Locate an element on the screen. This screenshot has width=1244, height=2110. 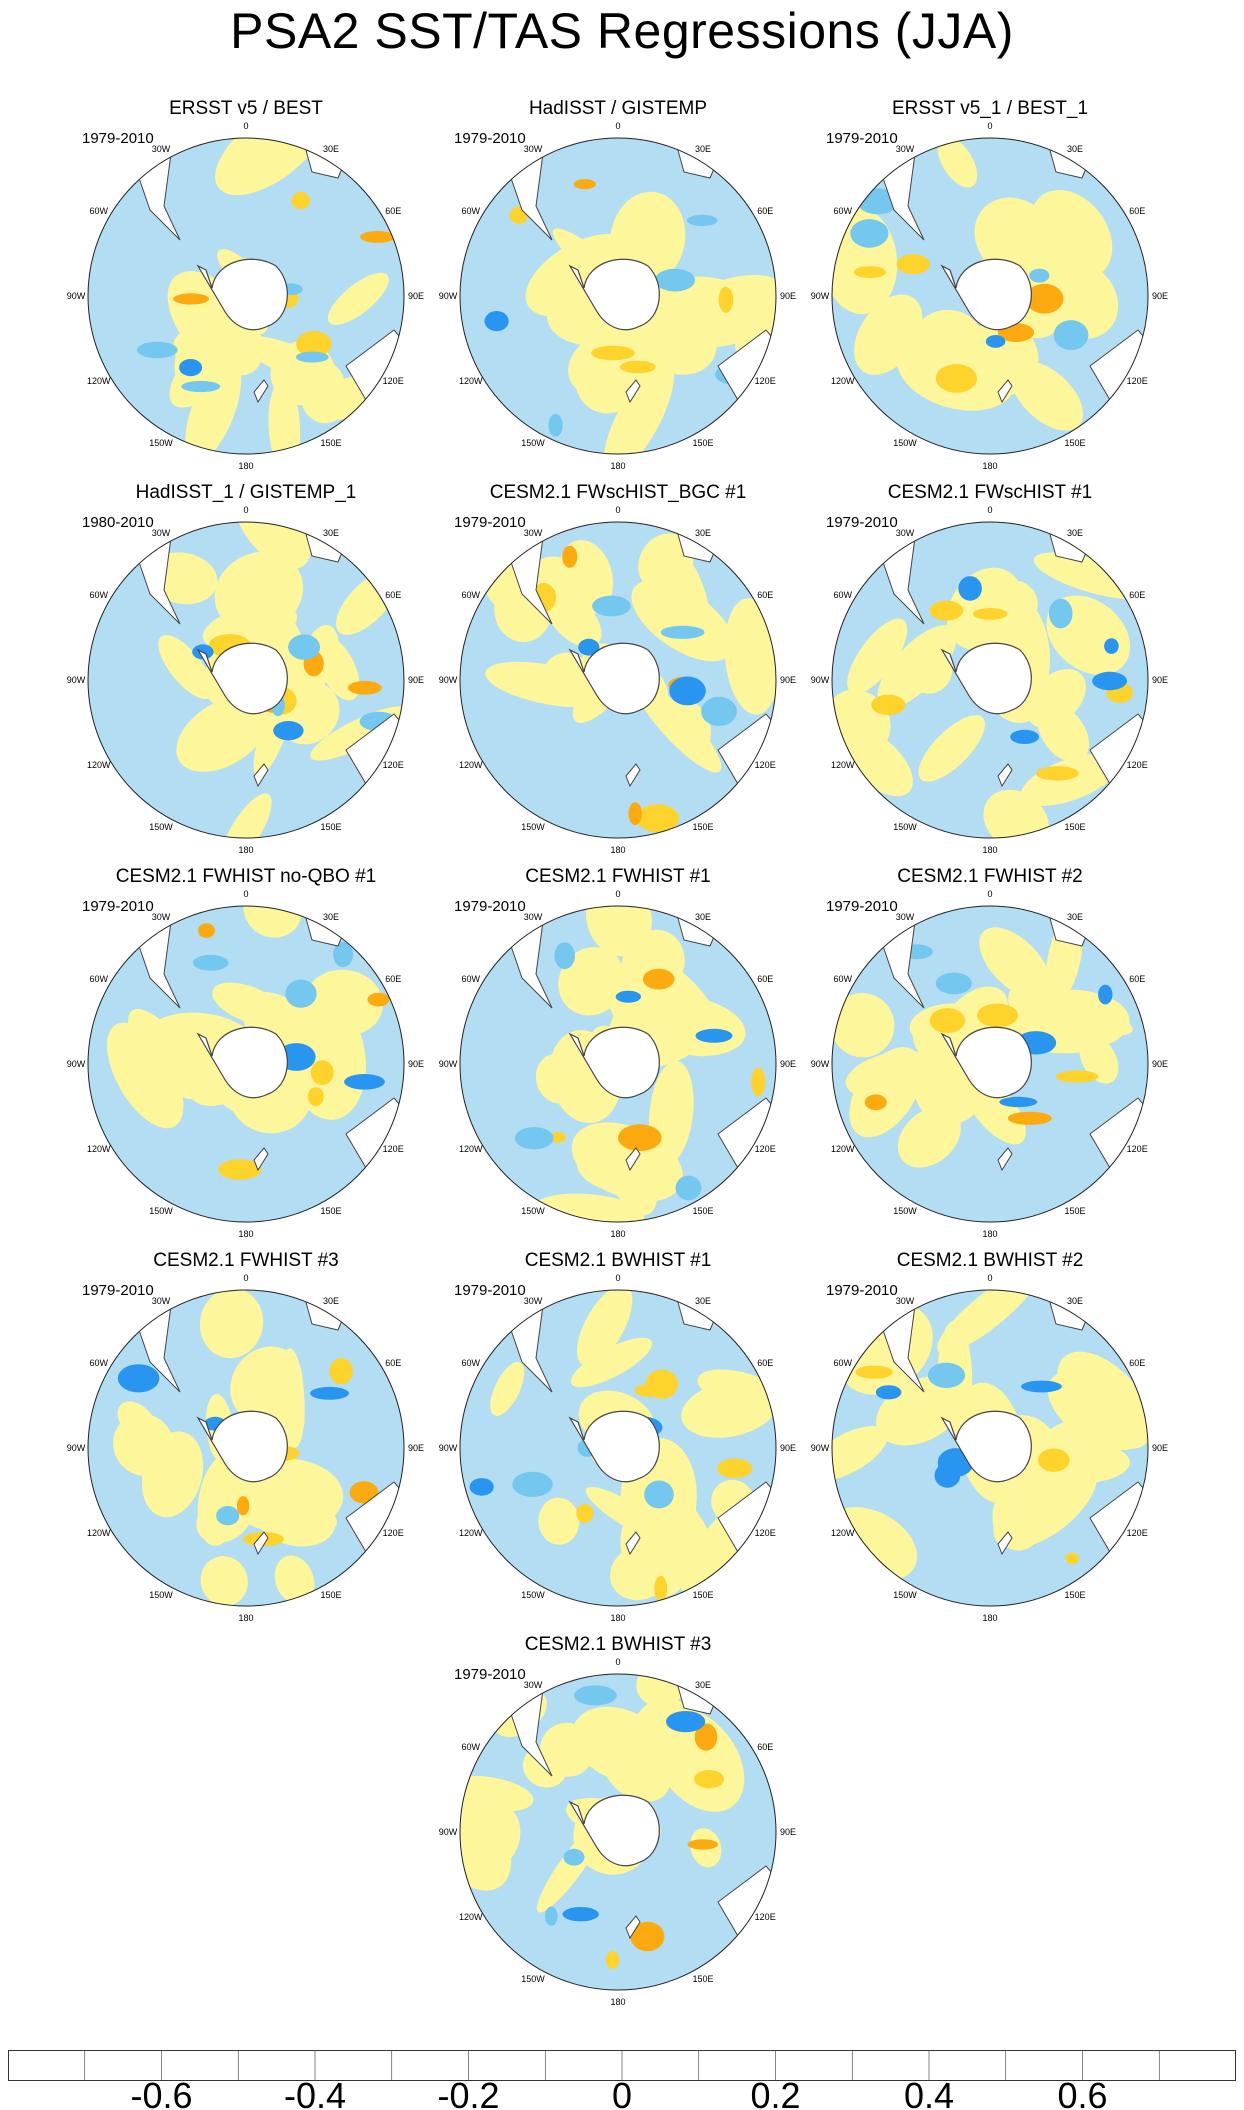
panel-title: HadISST / GISTEMP is located at coordinates (618, 108).